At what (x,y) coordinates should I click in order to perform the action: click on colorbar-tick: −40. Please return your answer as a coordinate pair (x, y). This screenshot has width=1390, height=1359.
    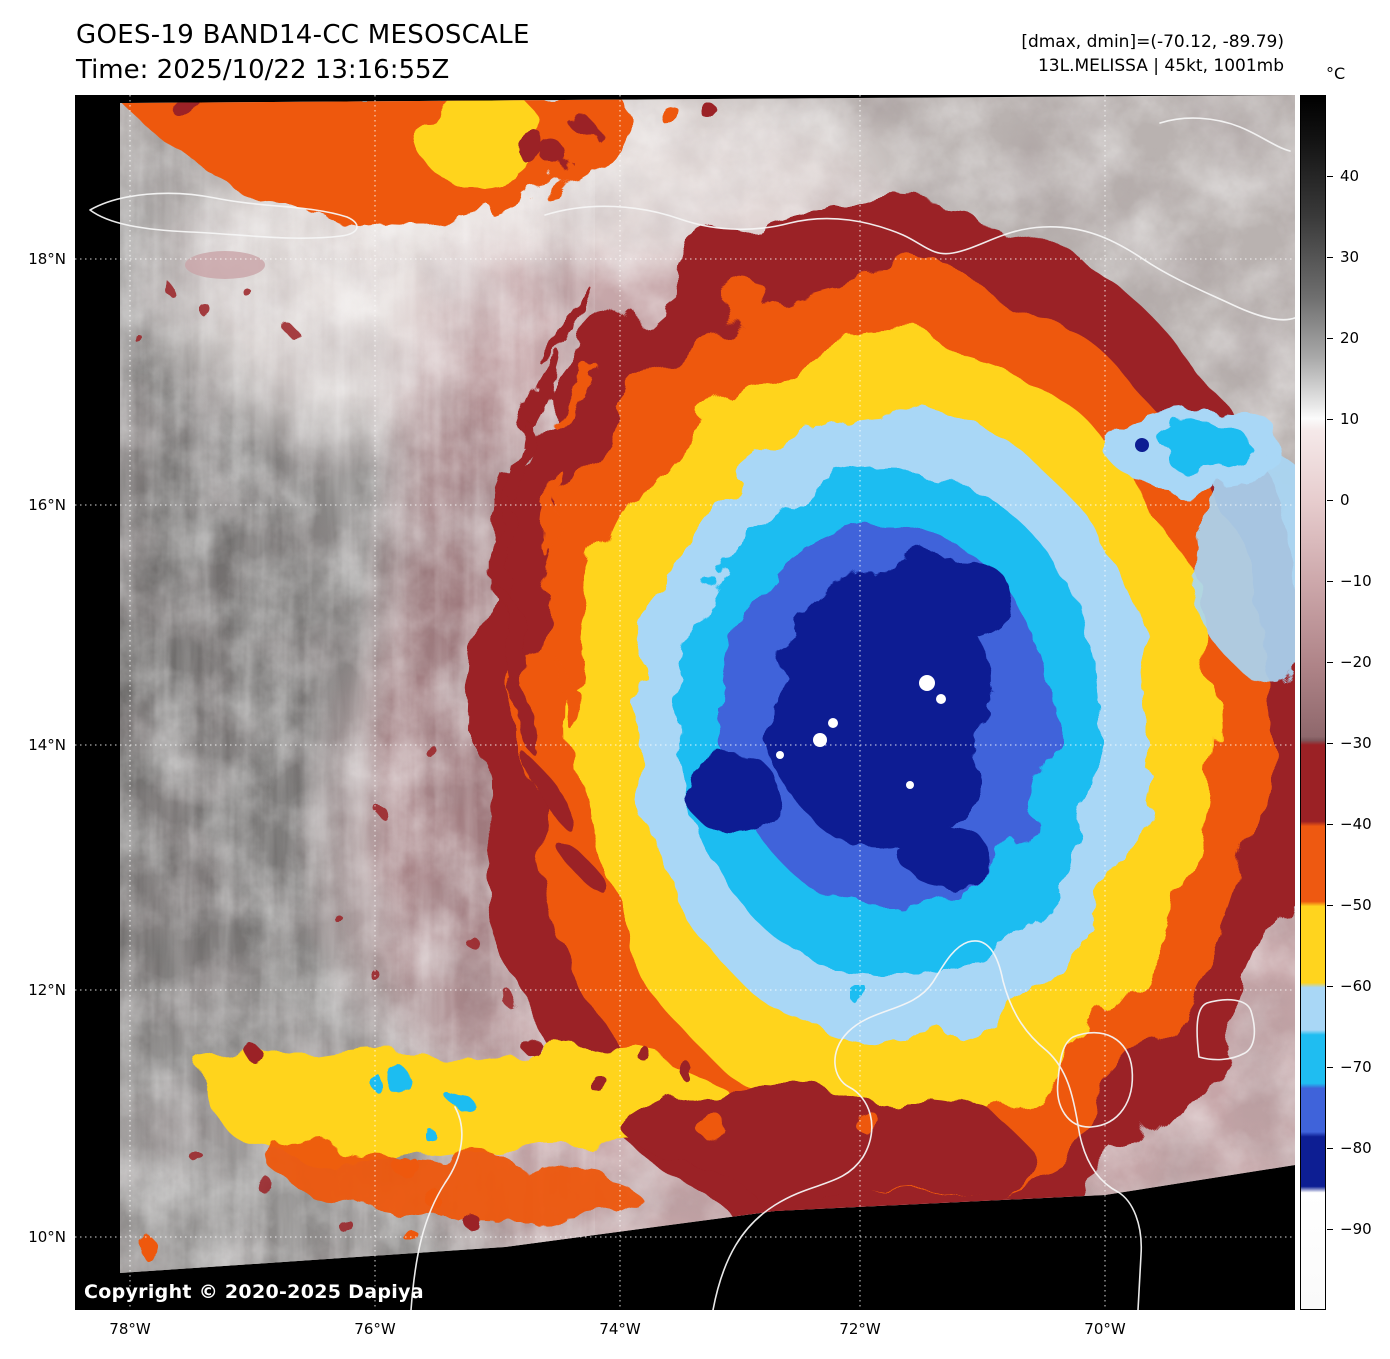
    Looking at the image, I should click on (1349, 824).